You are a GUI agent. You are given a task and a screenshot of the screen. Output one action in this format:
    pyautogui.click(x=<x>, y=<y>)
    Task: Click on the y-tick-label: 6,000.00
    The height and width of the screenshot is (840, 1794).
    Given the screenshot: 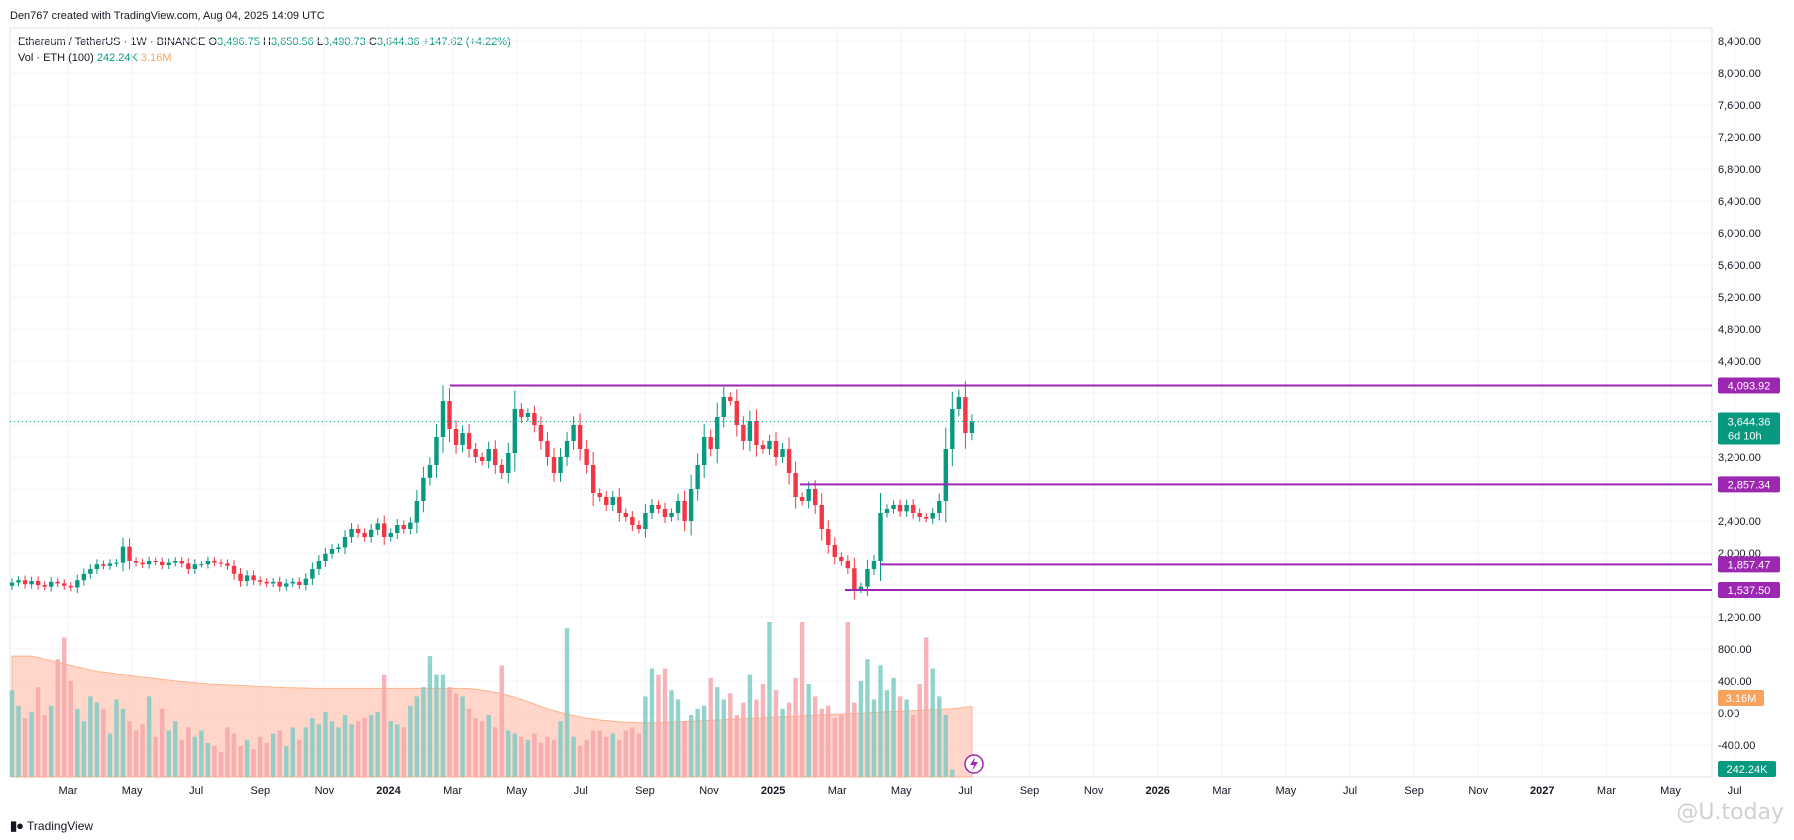 What is the action you would take?
    pyautogui.click(x=1739, y=234)
    